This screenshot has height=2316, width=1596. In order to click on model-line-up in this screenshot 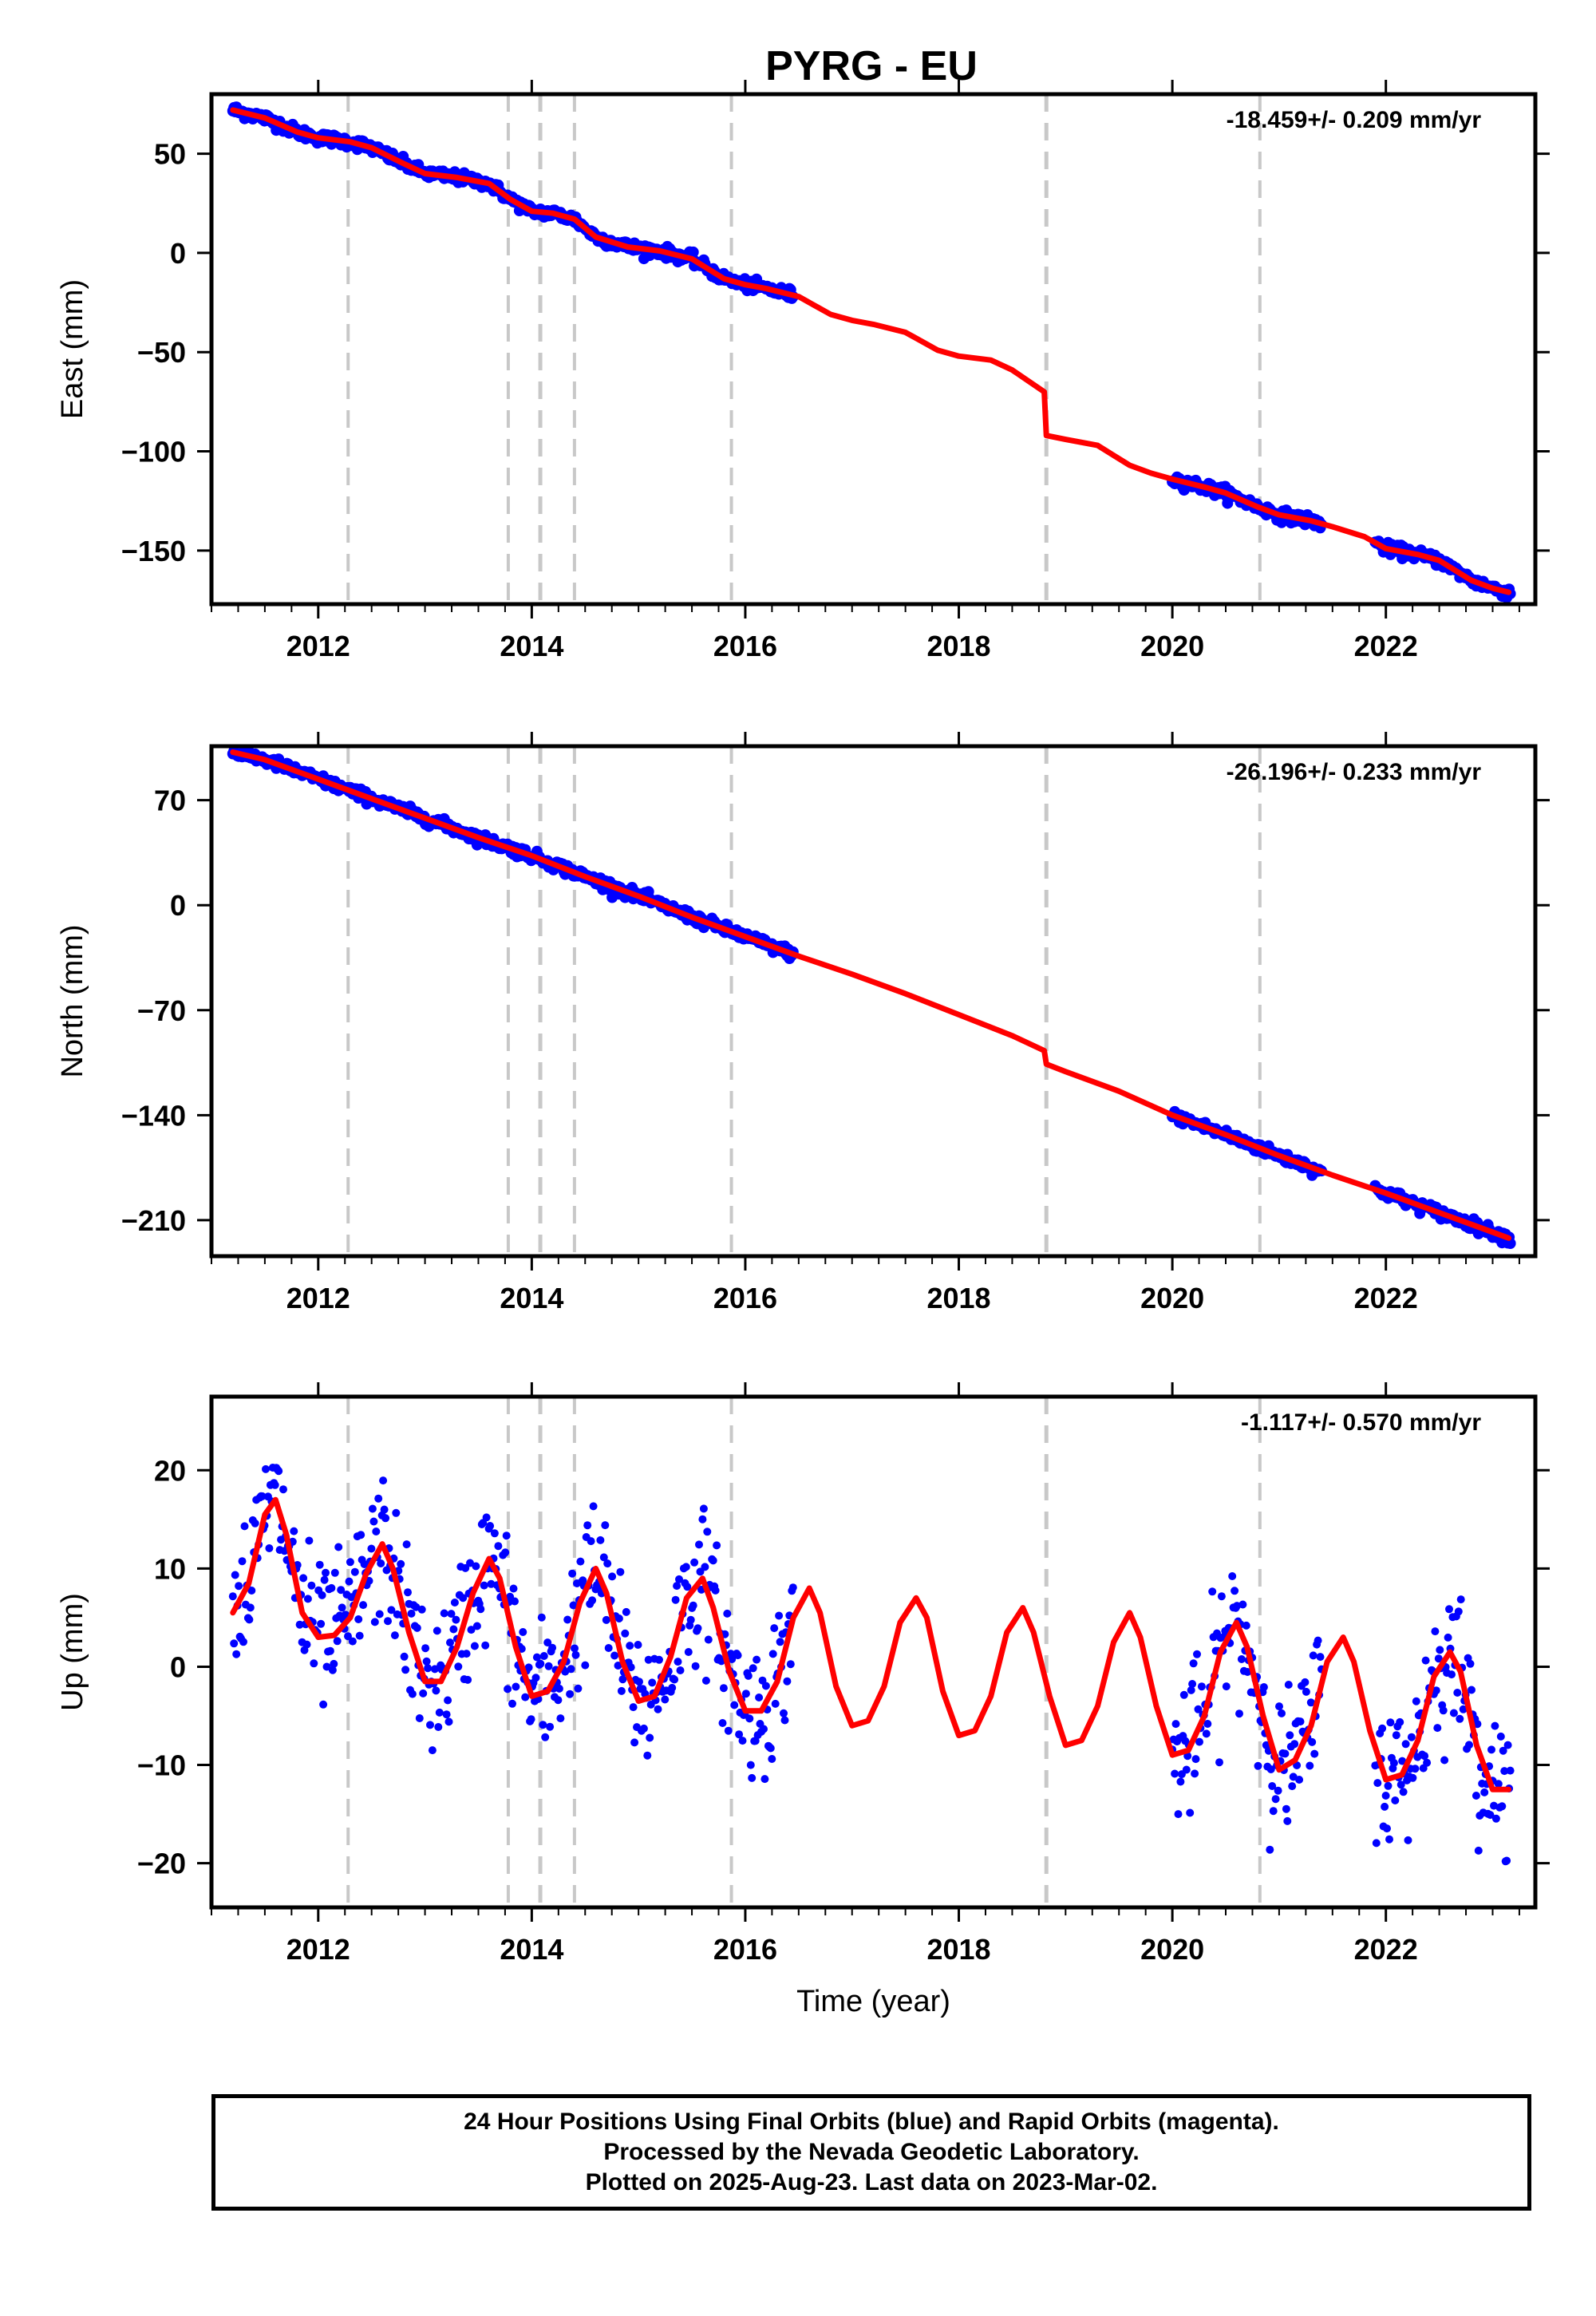, I will do `click(871, 1644)`.